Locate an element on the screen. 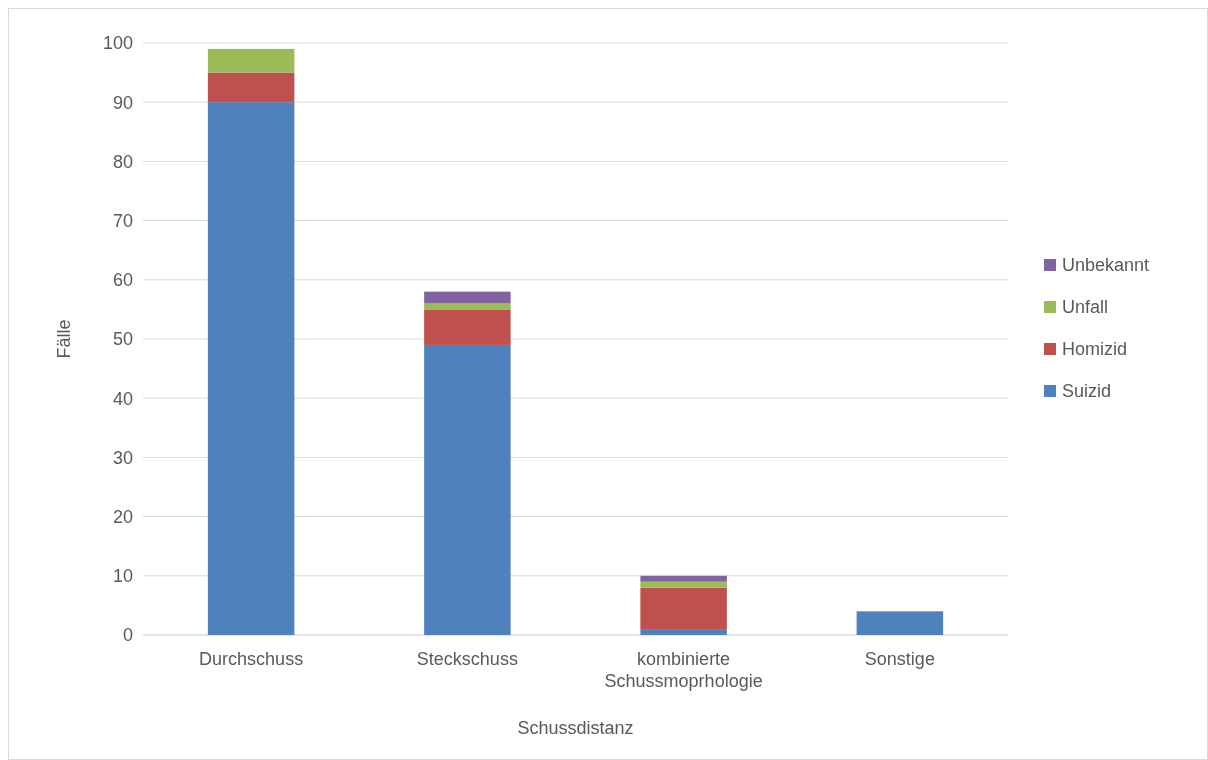 The height and width of the screenshot is (760, 1208). y-tick-label: 70 is located at coordinates (122, 220).